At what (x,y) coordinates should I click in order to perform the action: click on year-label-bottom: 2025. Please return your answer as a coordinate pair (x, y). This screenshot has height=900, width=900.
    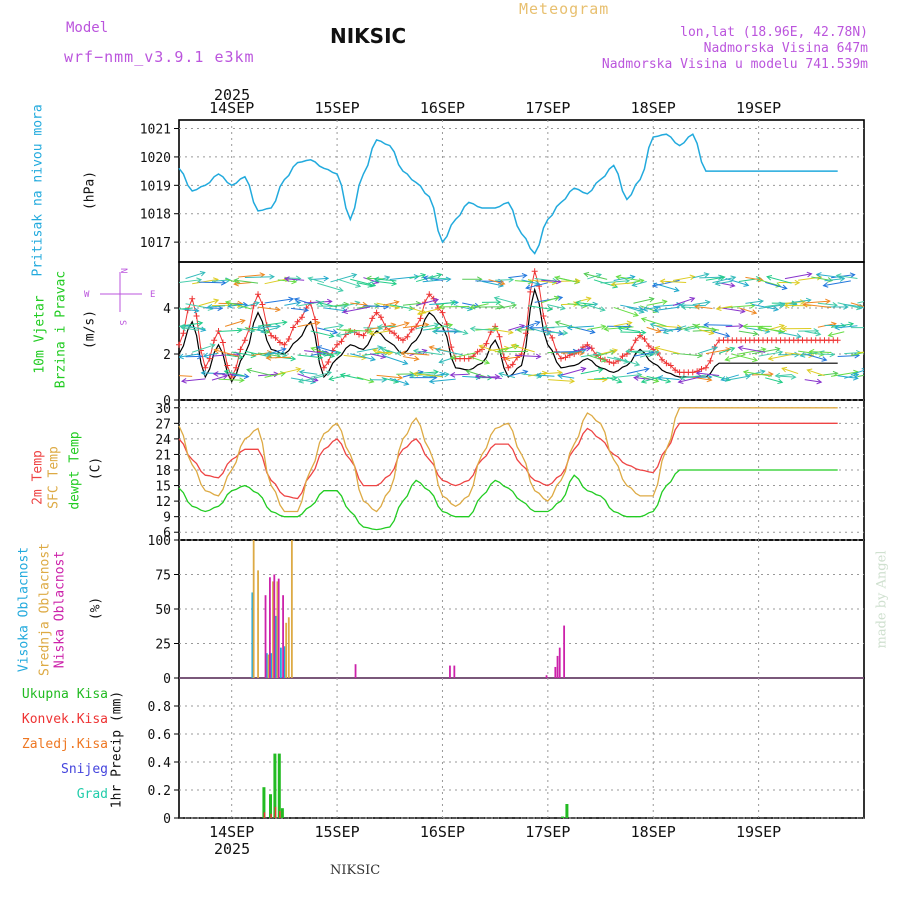
    Looking at the image, I should click on (232, 849).